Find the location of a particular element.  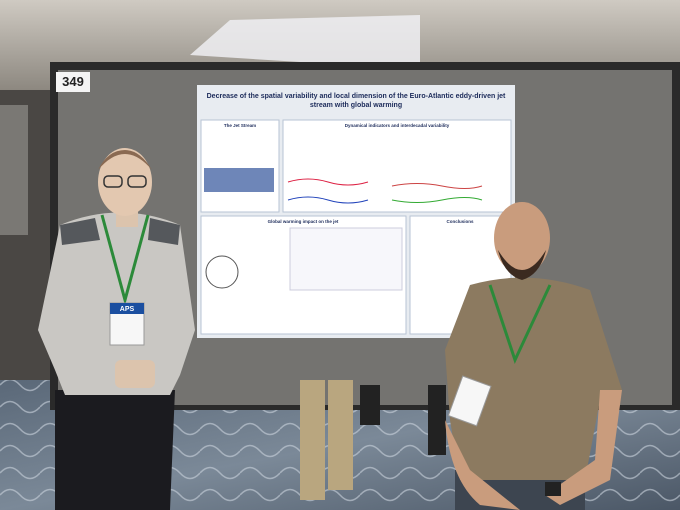

poster-title: stream with global warming is located at coordinates (356, 105).